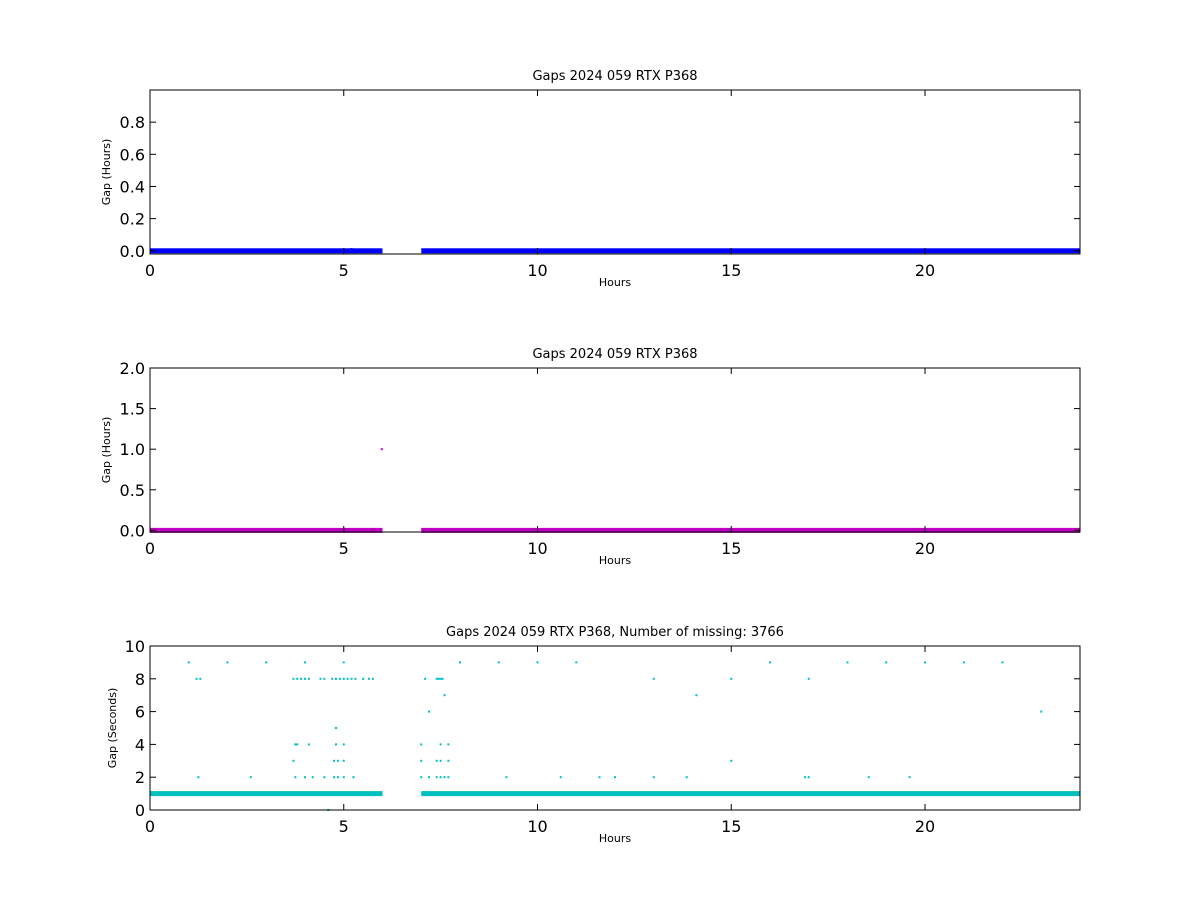 The image size is (1200, 900). I want to click on y-tick-label: 2.0, so click(132, 368).